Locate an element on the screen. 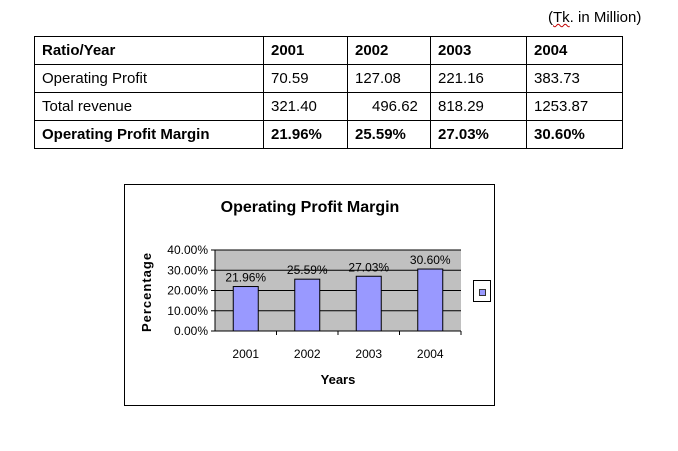  x-tick-label: 2004 is located at coordinates (430, 354).